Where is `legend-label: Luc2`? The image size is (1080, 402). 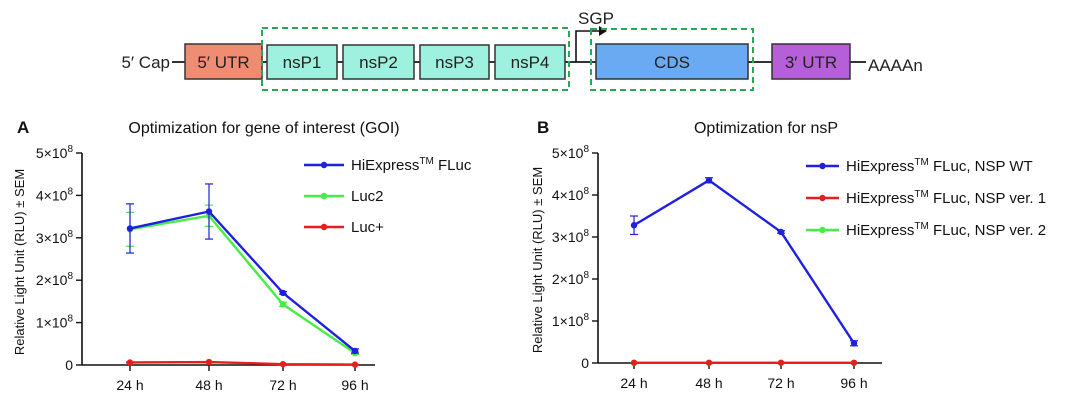
legend-label: Luc2 is located at coordinates (367, 196).